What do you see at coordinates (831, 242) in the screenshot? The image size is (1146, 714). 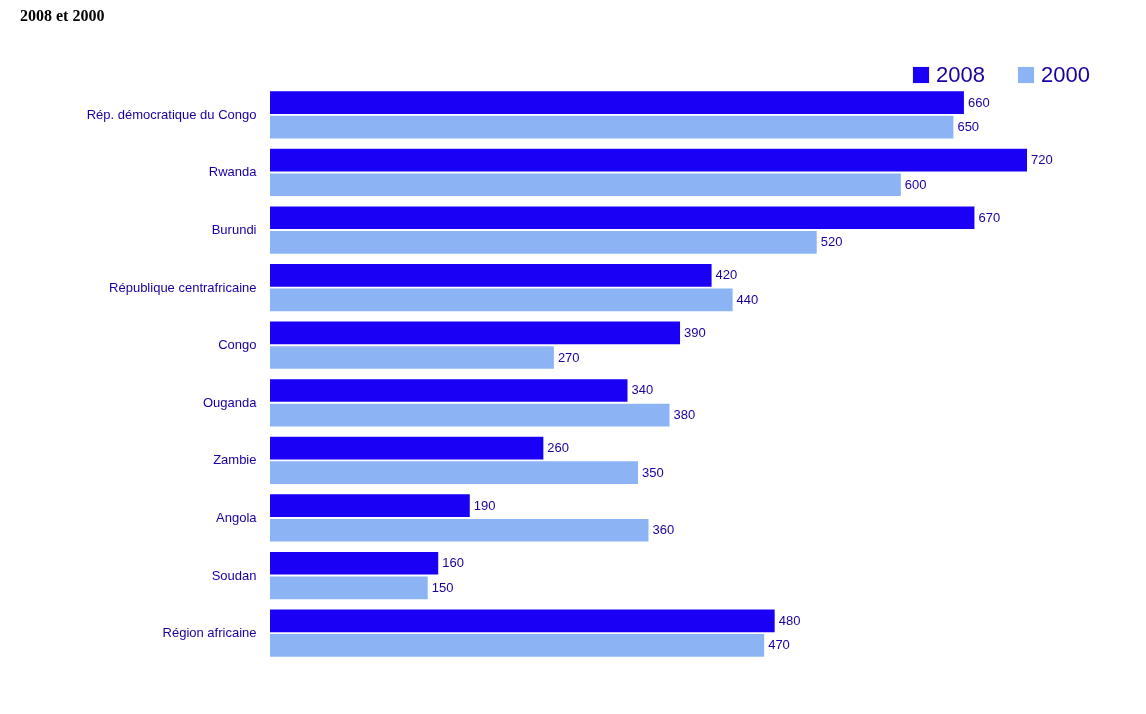 I see `data-label: 520` at bounding box center [831, 242].